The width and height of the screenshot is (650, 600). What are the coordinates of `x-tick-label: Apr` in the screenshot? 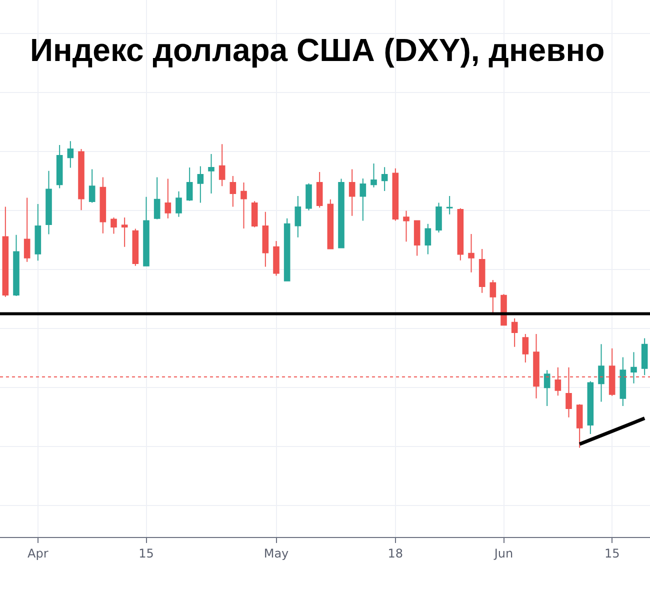 It's located at (38, 553).